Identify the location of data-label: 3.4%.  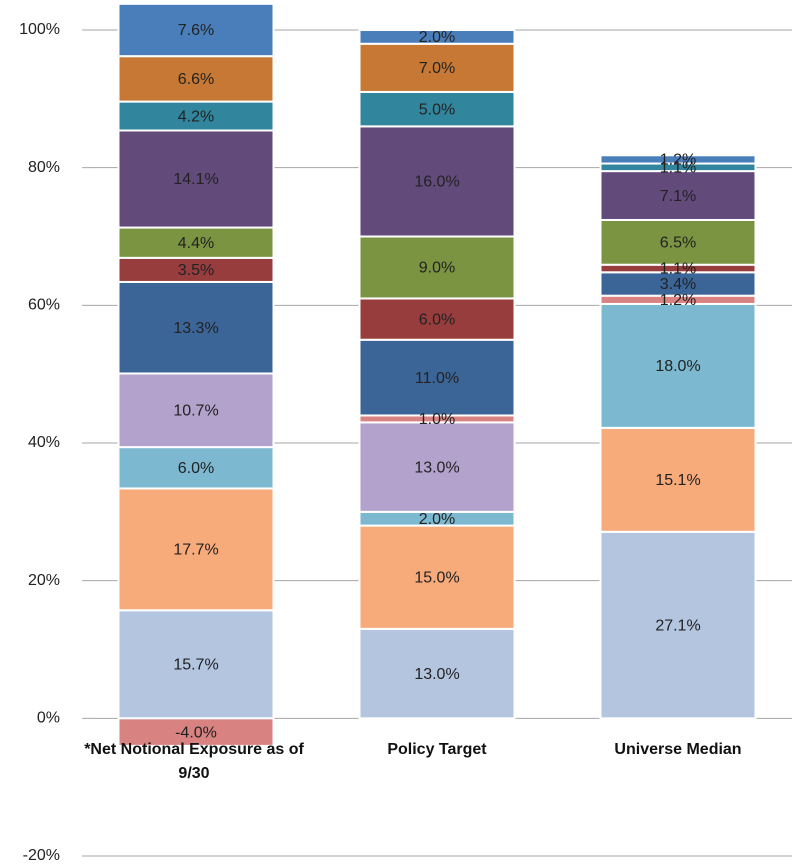
(678, 284).